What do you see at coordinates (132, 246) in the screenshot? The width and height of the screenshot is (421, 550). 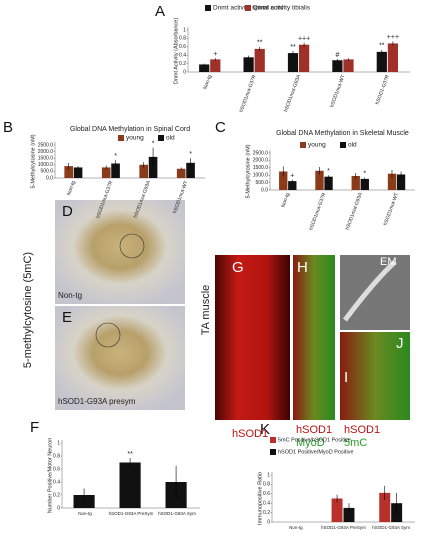 I see `nucleus-outline` at bounding box center [132, 246].